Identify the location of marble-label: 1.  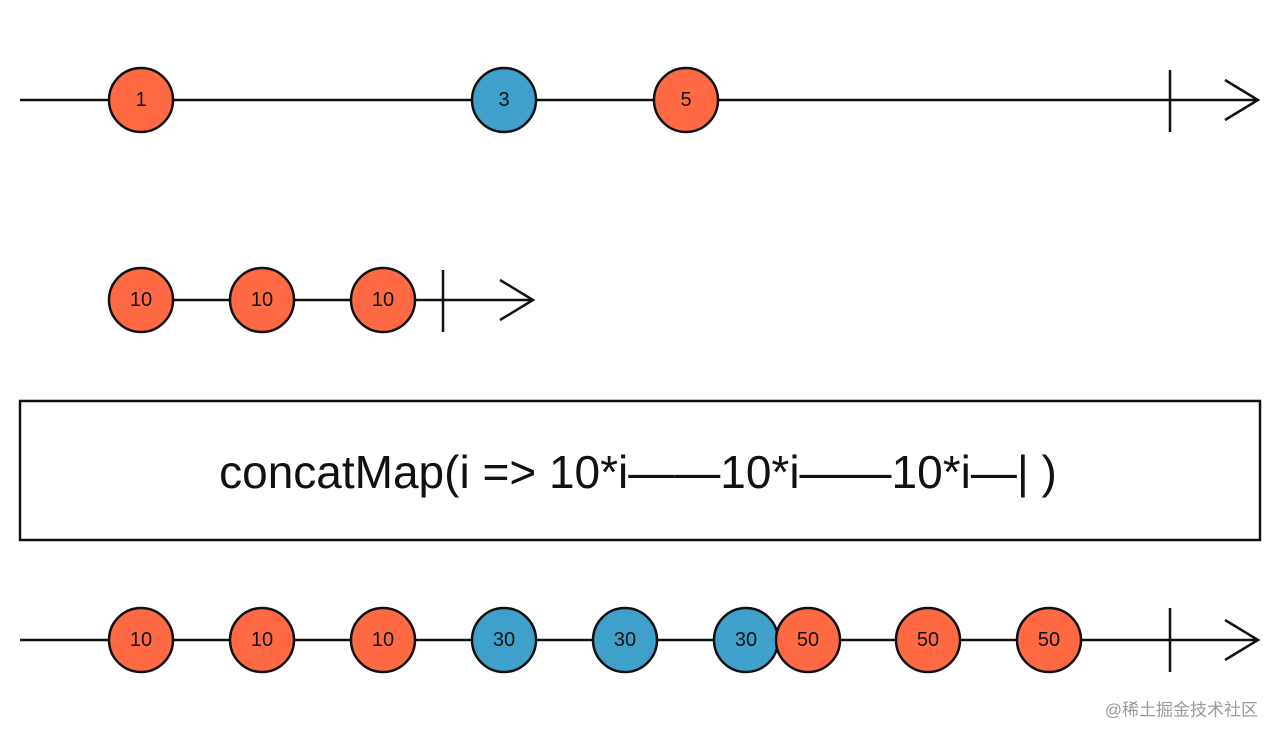
(140, 100).